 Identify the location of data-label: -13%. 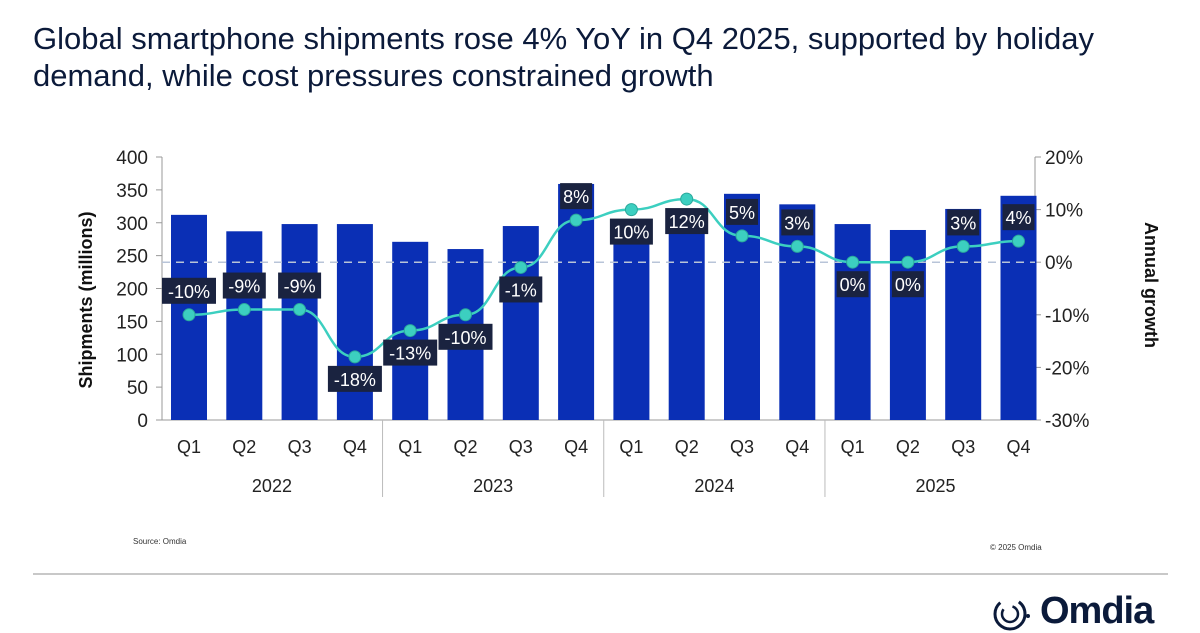
(410, 354).